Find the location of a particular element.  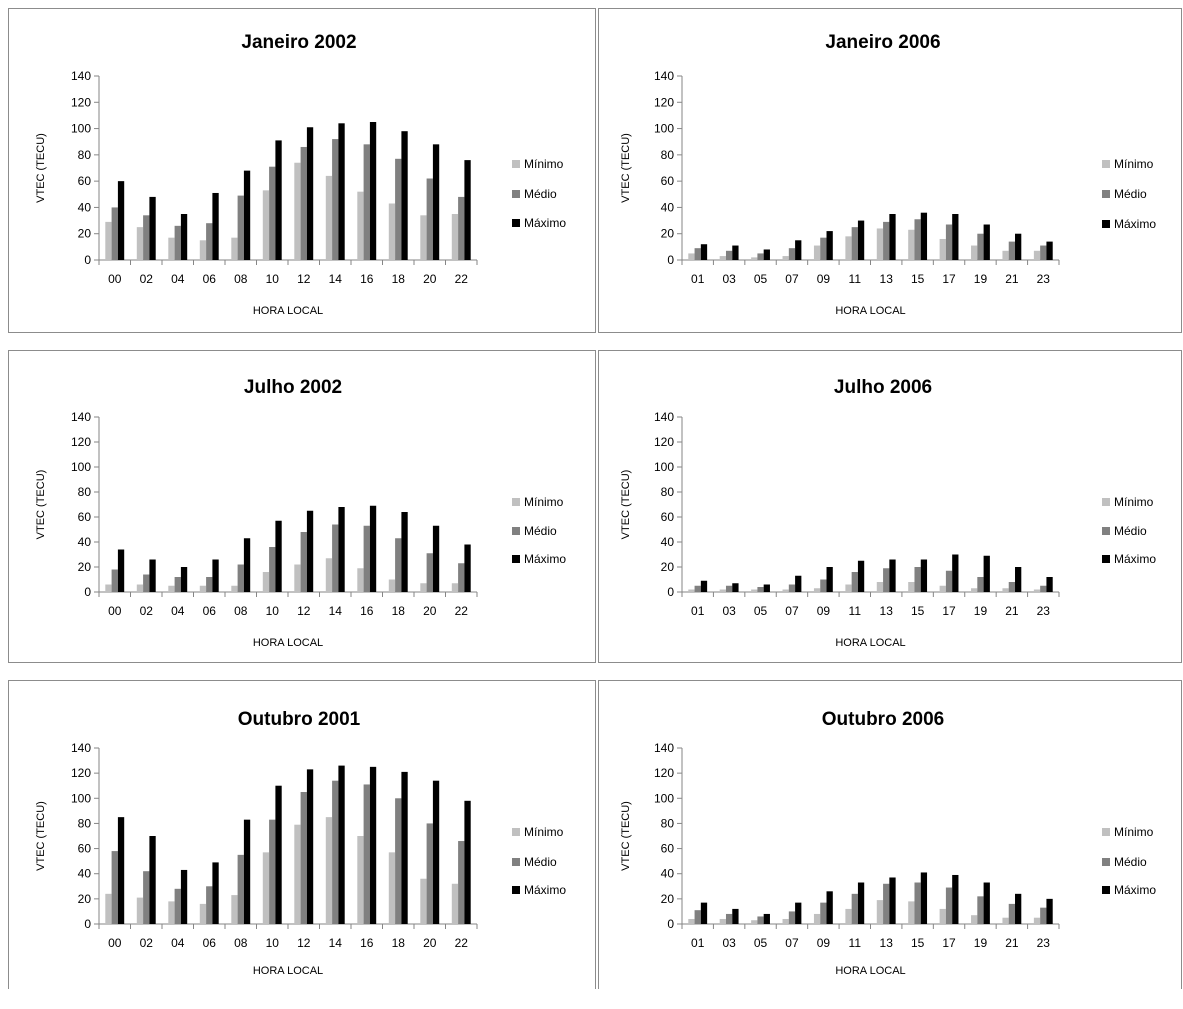

y-axis-label: VTEC (TECU) is located at coordinates (626, 505).